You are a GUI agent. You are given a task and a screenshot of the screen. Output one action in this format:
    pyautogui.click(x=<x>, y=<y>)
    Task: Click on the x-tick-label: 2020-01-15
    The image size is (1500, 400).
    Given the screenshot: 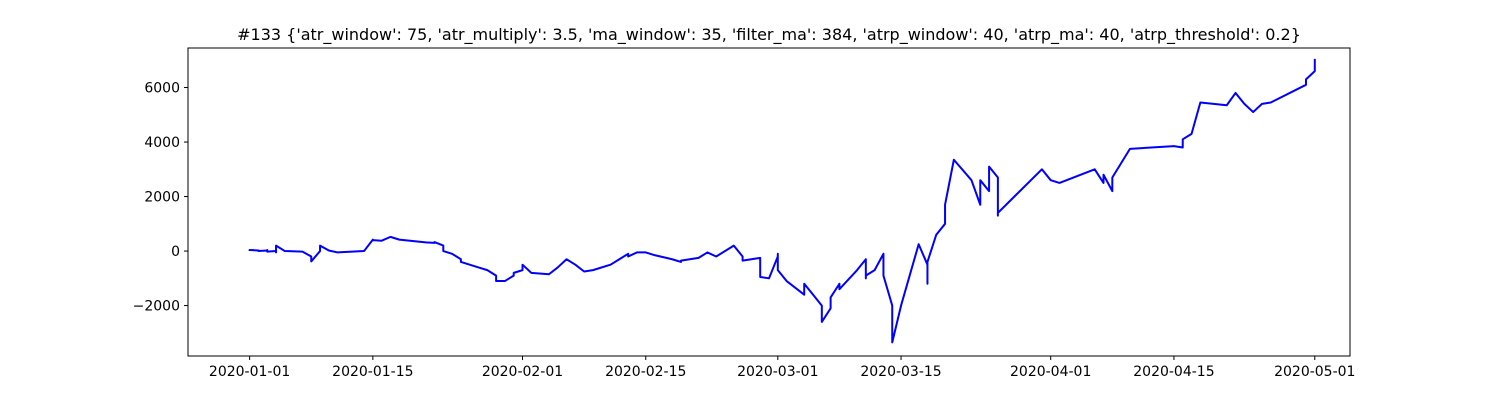 What is the action you would take?
    pyautogui.click(x=372, y=372)
    